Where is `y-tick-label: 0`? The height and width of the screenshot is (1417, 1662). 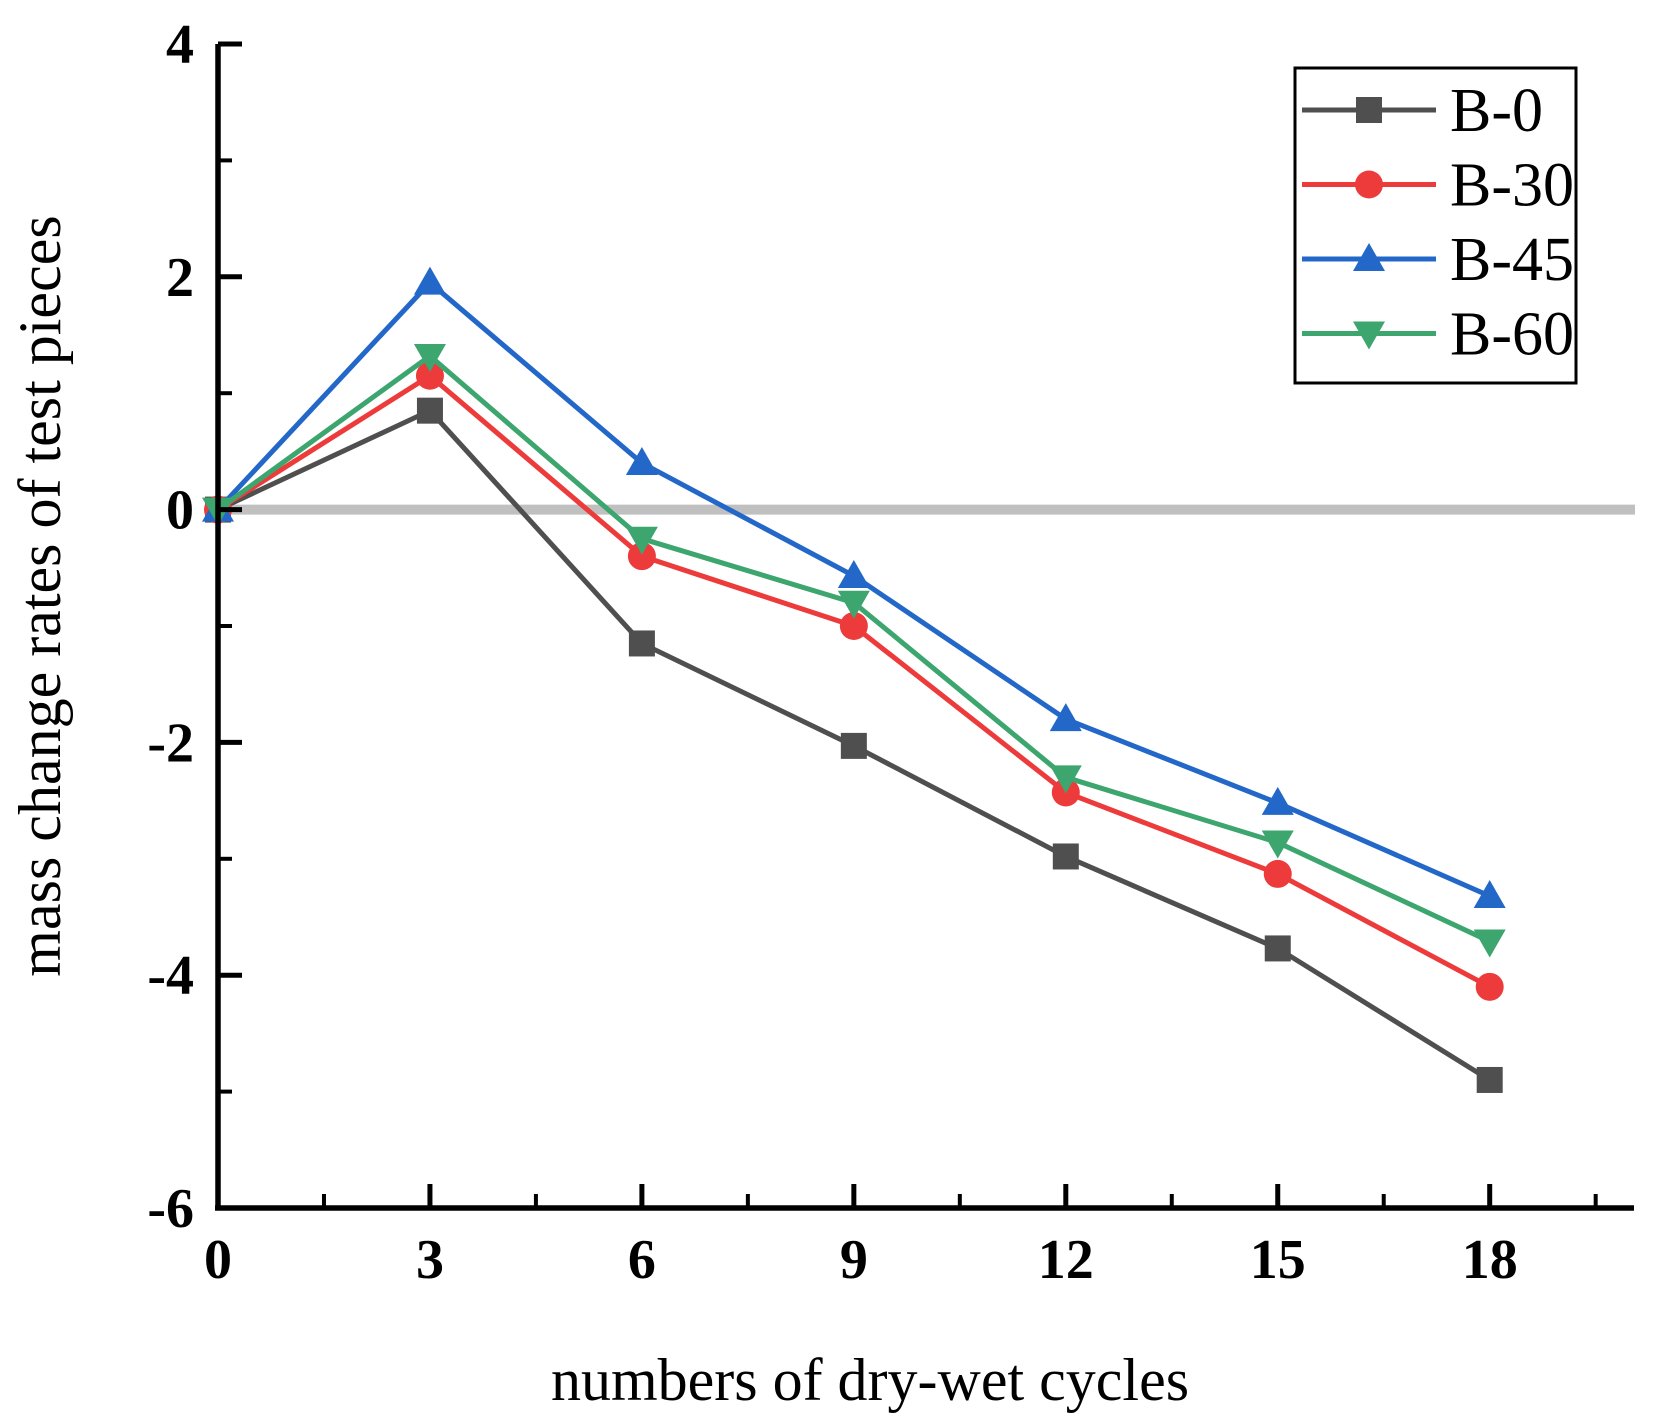
y-tick-label: 0 is located at coordinates (180, 511).